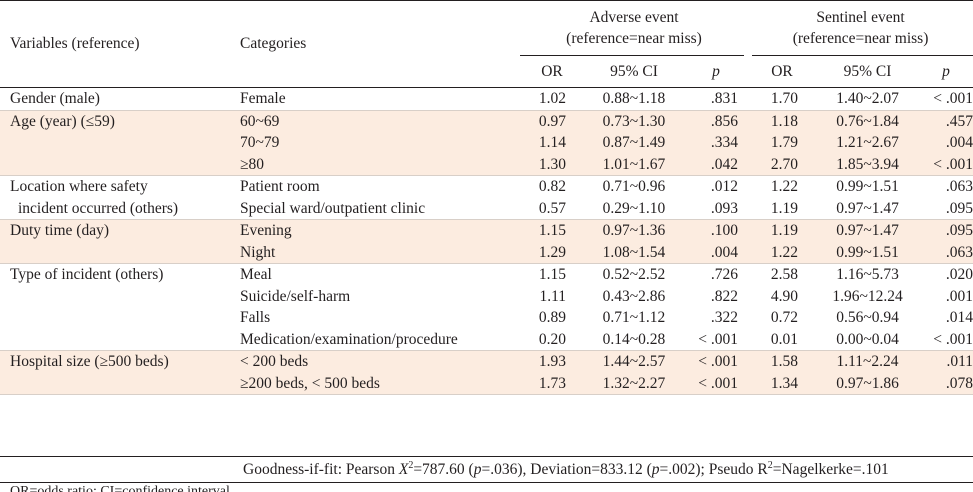 The height and width of the screenshot is (492, 973). Describe the element at coordinates (634, 39) in the screenshot. I see `adverse-reference: (reference=near miss)` at that location.